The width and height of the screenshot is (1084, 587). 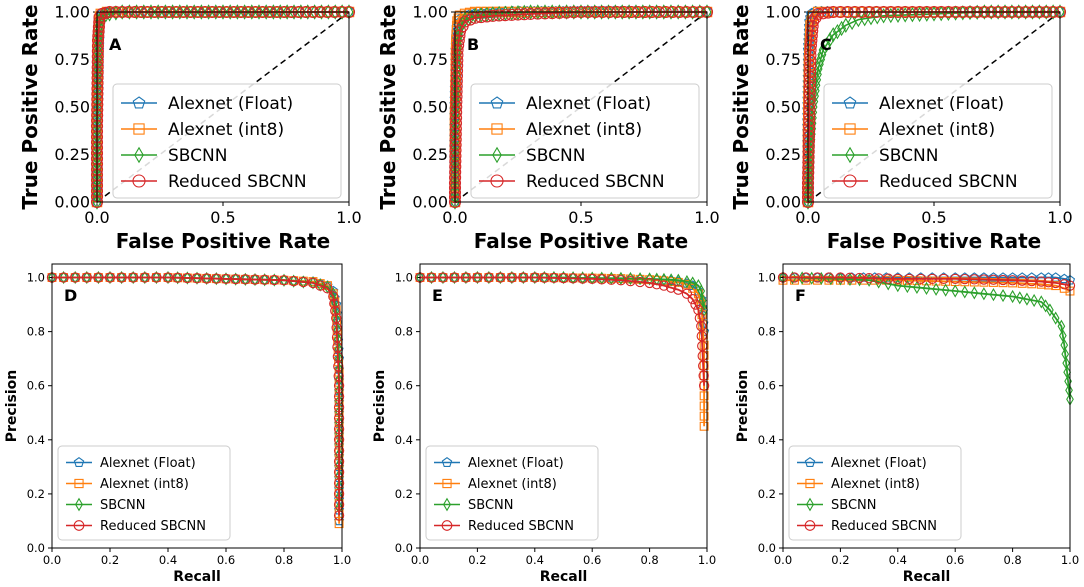 I want to click on panel-d-plot-area, so click(x=195, y=399).